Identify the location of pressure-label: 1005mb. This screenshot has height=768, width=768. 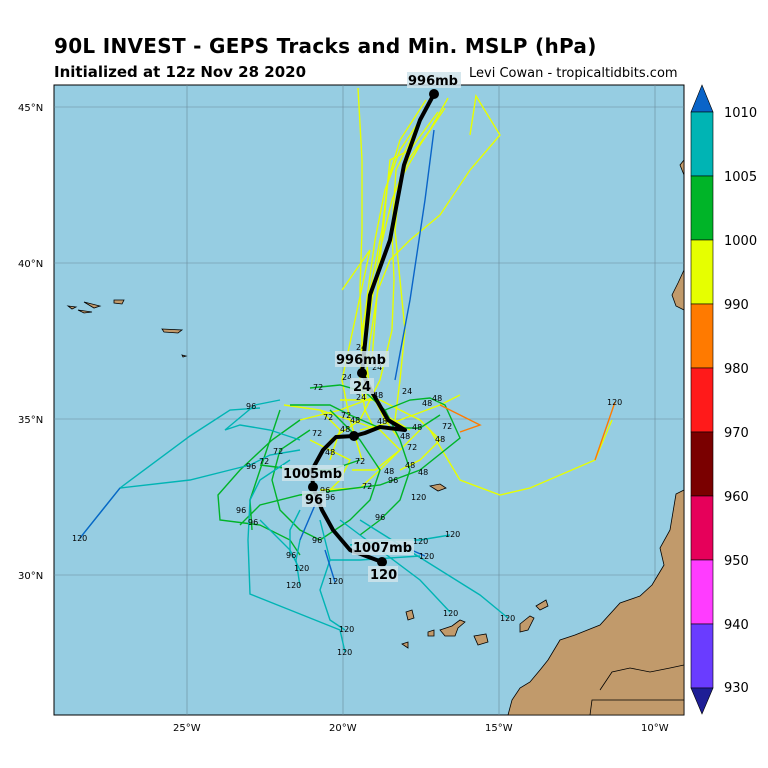
(312, 474).